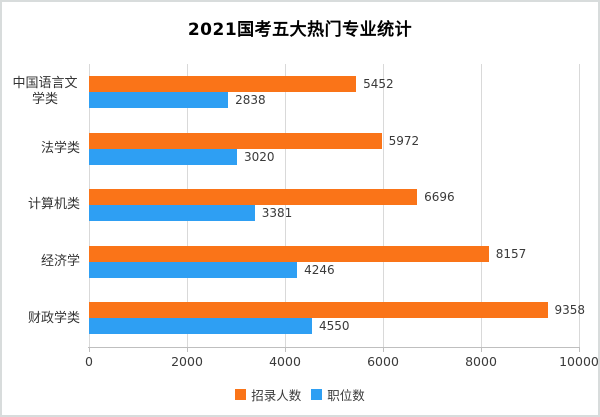 The image size is (600, 417). What do you see at coordinates (277, 213) in the screenshot?
I see `value-label: 3381` at bounding box center [277, 213].